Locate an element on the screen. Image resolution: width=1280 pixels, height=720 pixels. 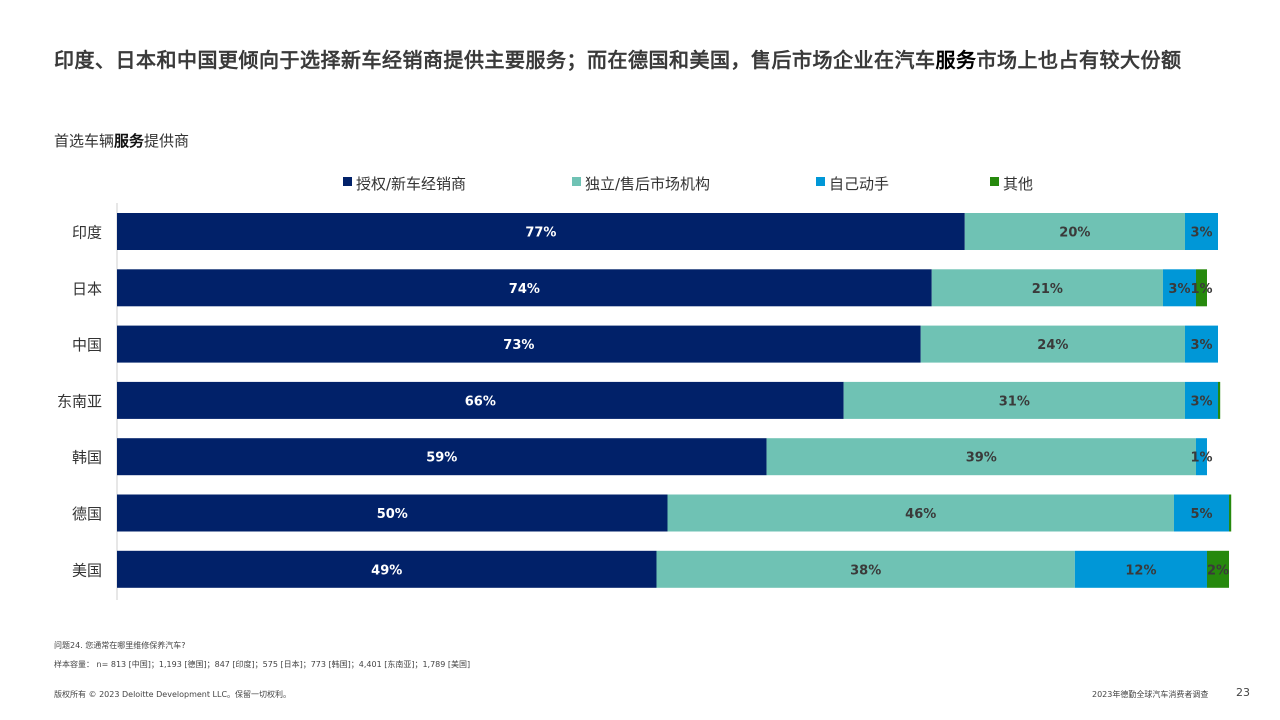
legend-label-1: 授权/新车经销商 is located at coordinates (411, 184).